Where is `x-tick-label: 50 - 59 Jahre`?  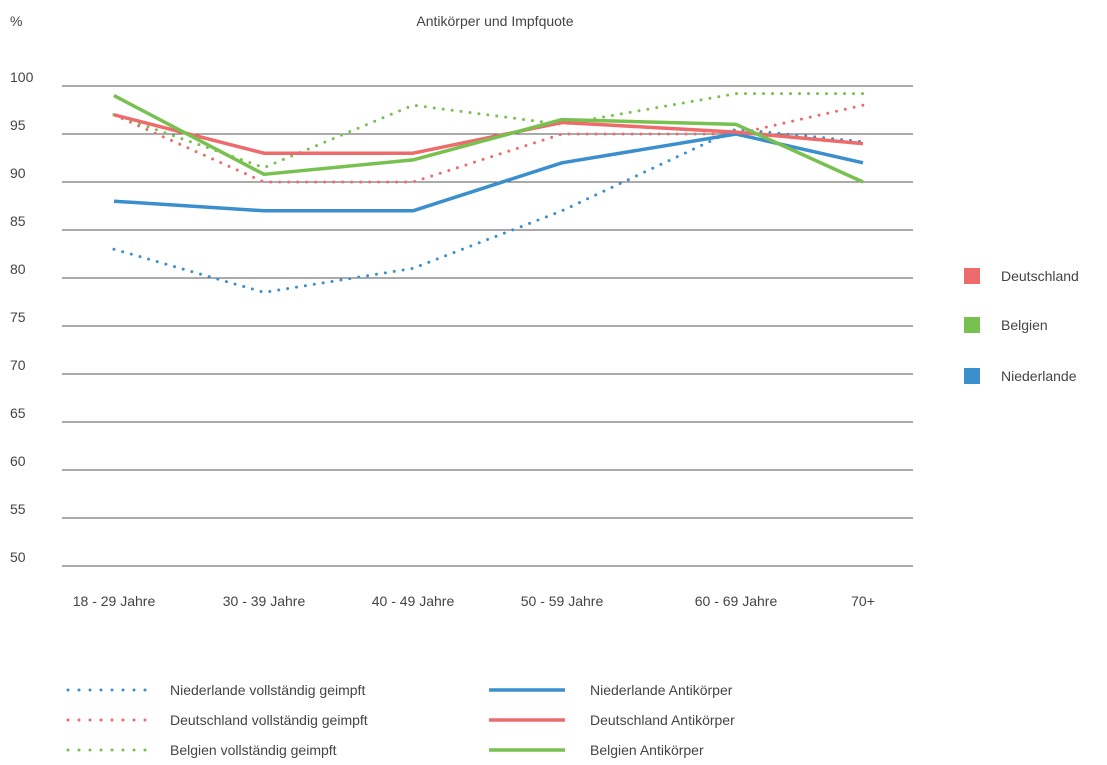 x-tick-label: 50 - 59 Jahre is located at coordinates (562, 601).